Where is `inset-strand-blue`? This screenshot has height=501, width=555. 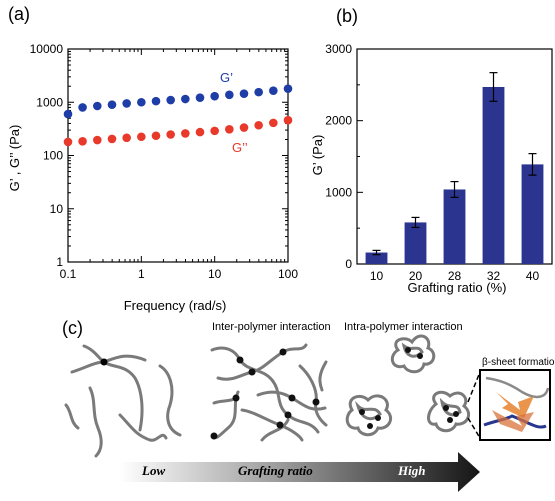 inset-strand-blue is located at coordinates (515, 421).